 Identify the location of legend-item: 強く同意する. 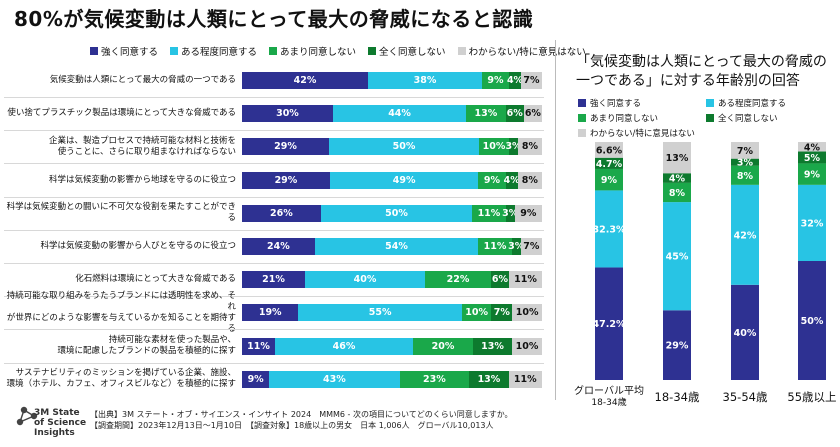
(124, 51).